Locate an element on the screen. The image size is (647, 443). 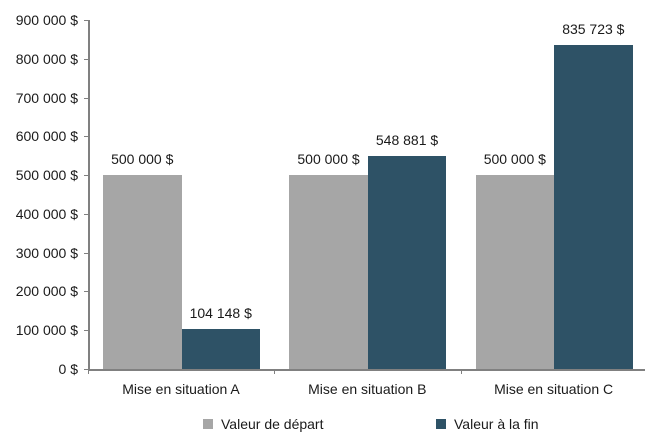
y-tick-label: 700 000 $ is located at coordinates (46, 97).